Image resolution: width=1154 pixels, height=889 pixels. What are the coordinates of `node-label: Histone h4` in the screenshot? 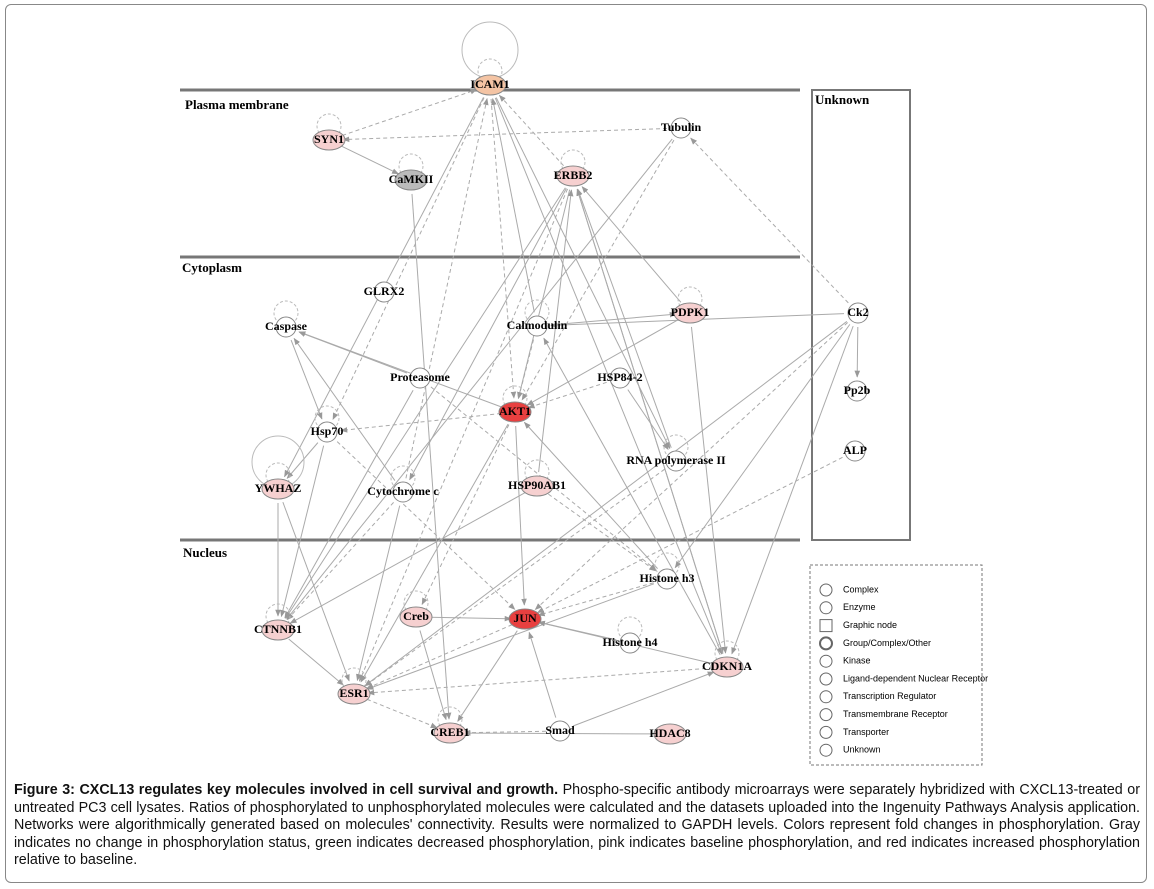 It's located at (629, 642).